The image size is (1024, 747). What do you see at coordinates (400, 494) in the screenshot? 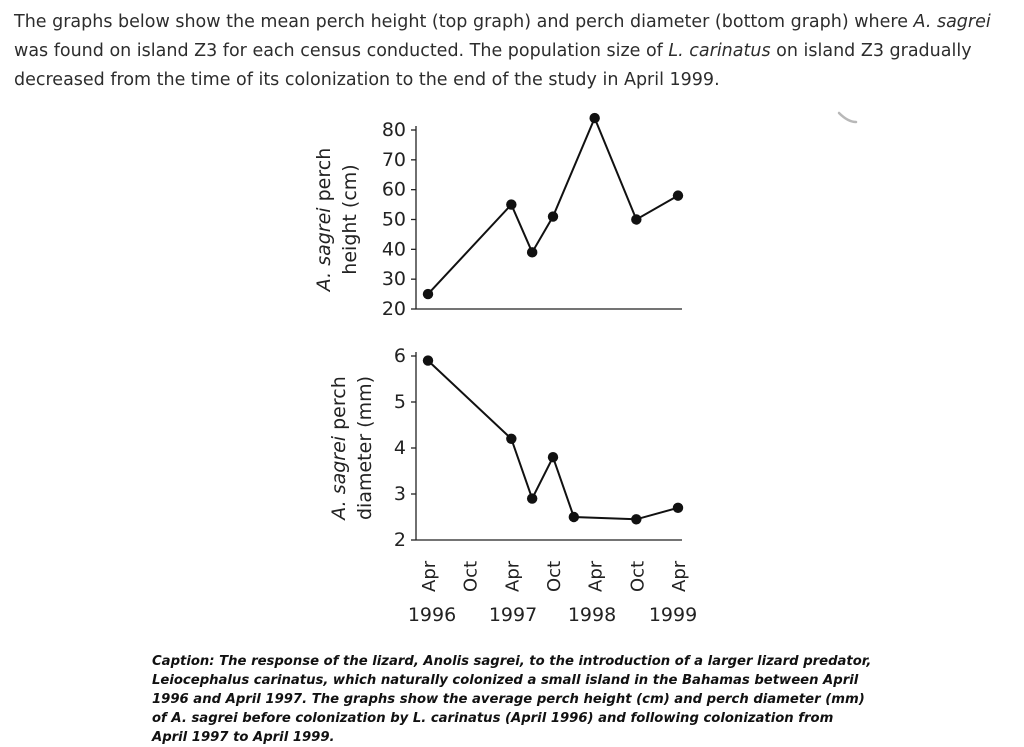
I see `y-tick-label: 3` at bounding box center [400, 494].